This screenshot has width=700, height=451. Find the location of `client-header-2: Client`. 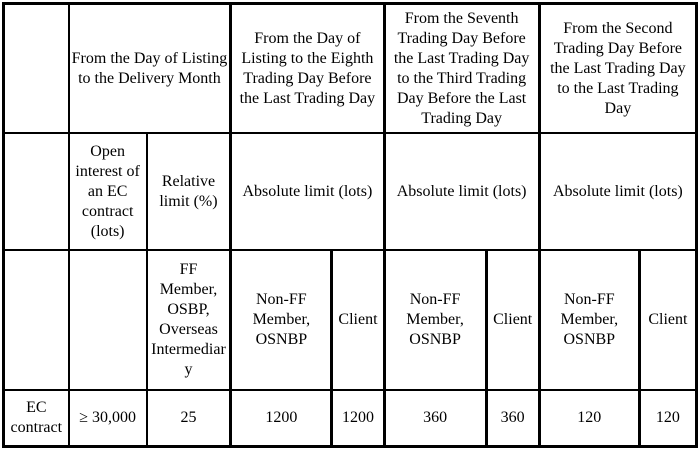

client-header-2: Client is located at coordinates (512, 320).